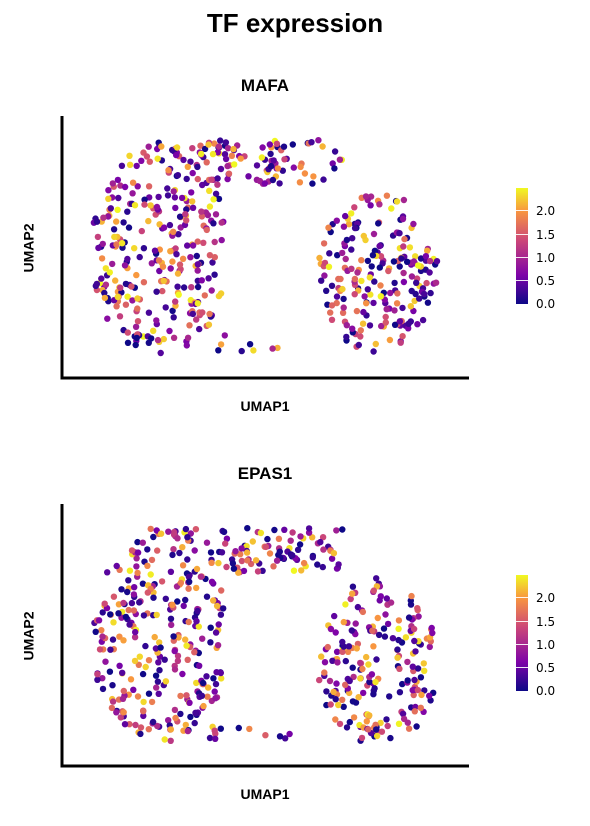  What do you see at coordinates (546, 668) in the screenshot?
I see `colorbar-tick-label: 0.5` at bounding box center [546, 668].